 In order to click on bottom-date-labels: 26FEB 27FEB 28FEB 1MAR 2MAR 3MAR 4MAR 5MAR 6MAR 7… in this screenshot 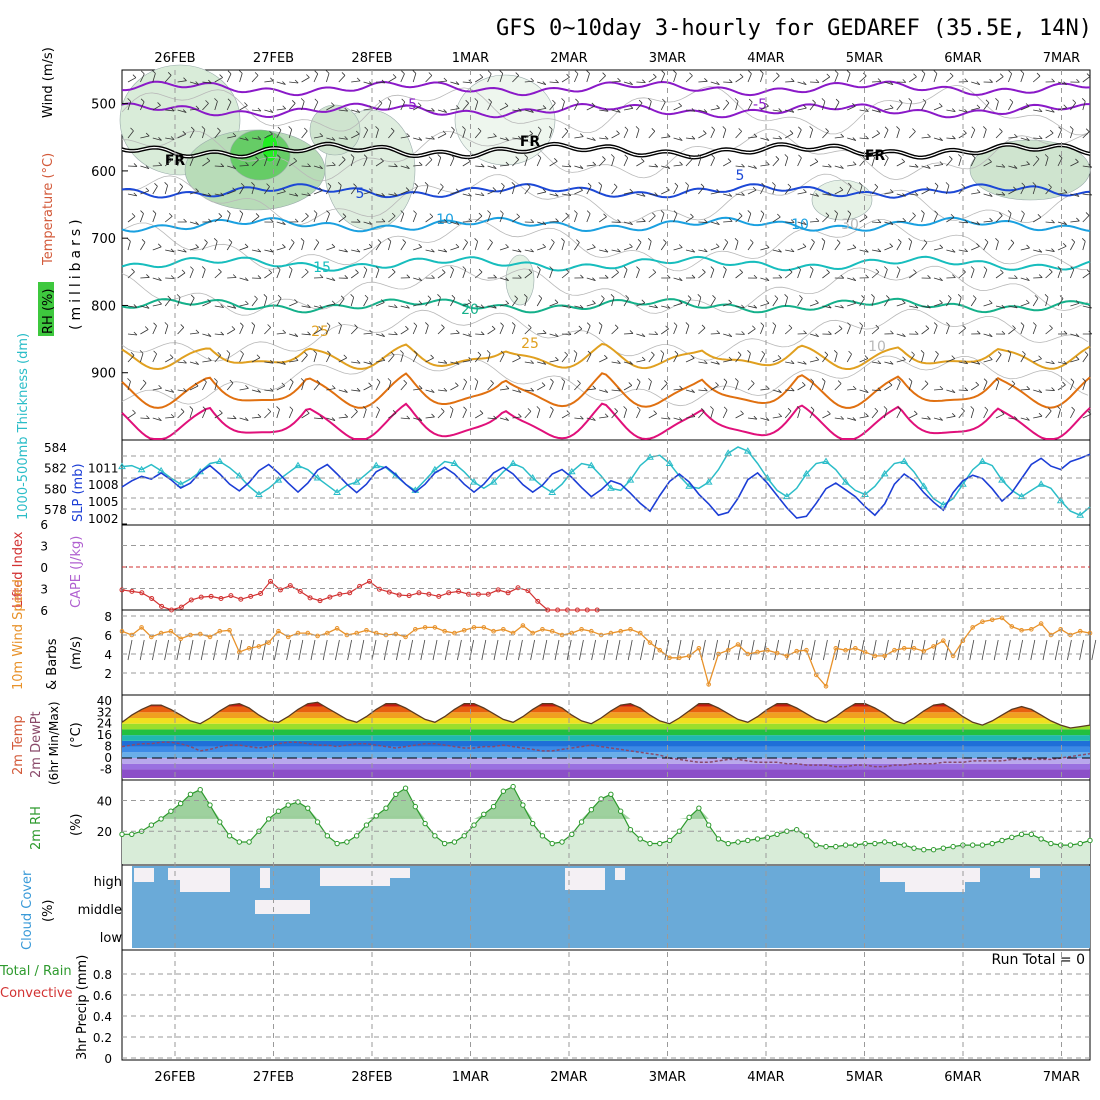, I will do `click(617, 1077)`.